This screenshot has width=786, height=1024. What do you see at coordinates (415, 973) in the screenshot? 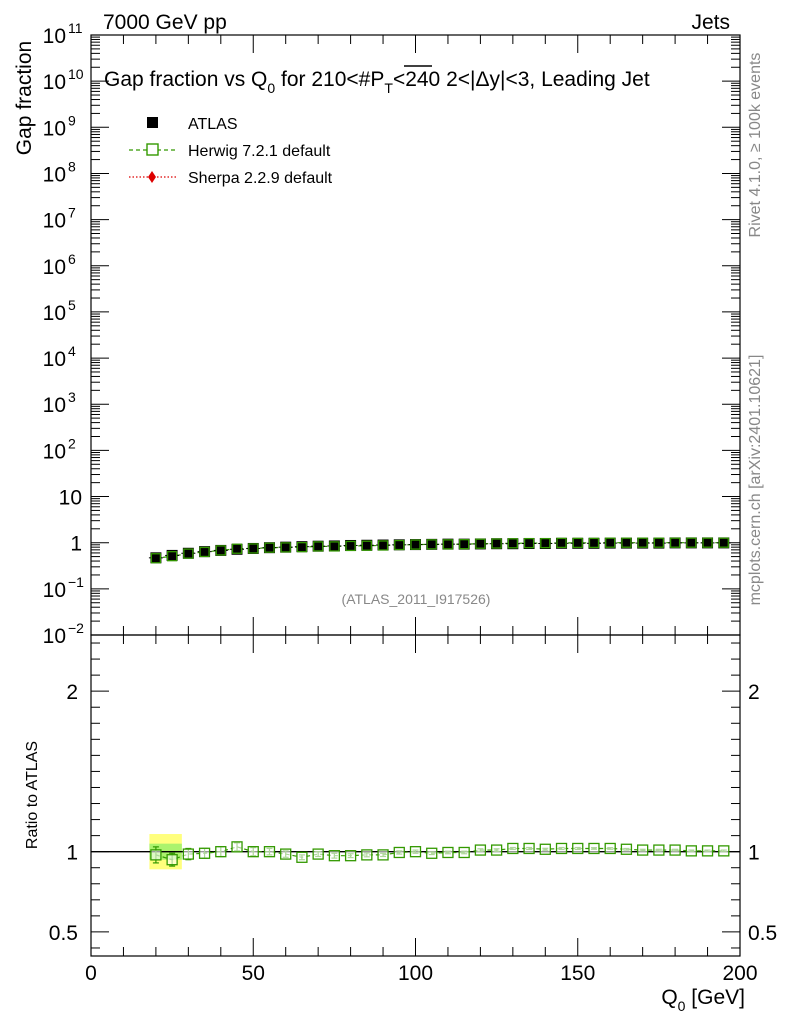
I see `x-tick-label: 100` at bounding box center [415, 973].